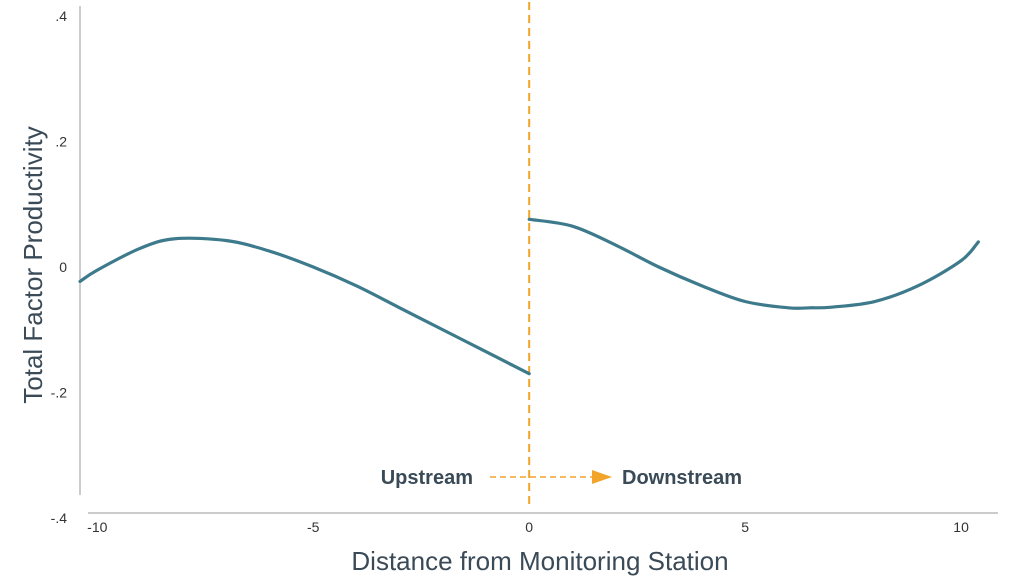 The width and height of the screenshot is (1024, 577). I want to click on x-tick-label: 5, so click(745, 527).